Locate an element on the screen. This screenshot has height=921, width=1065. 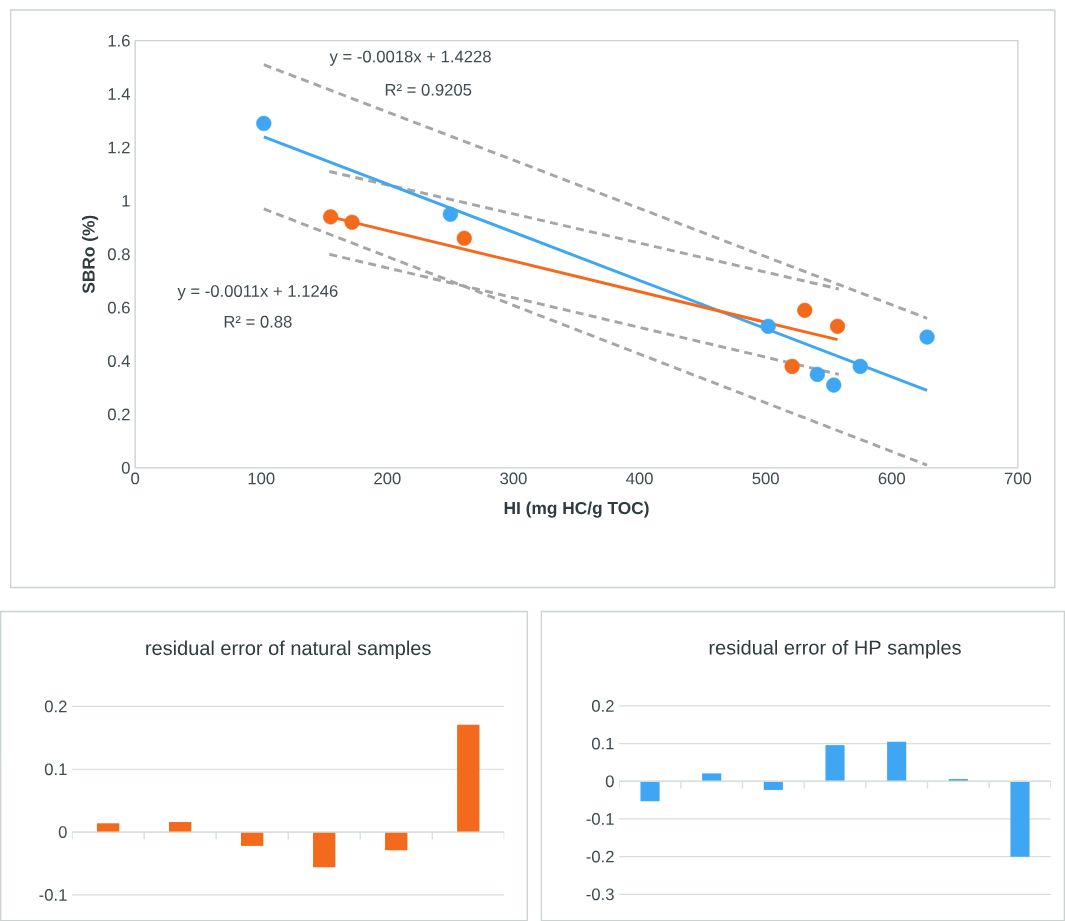
y-tick-label: -0.3 is located at coordinates (600, 894).